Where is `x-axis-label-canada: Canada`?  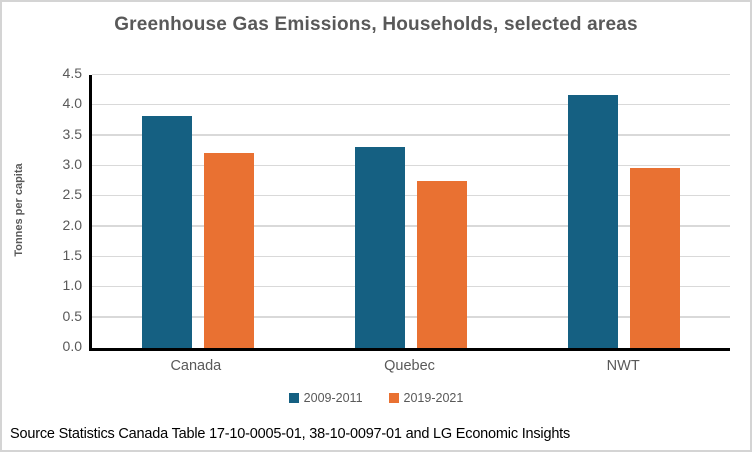 x-axis-label-canada: Canada is located at coordinates (196, 366).